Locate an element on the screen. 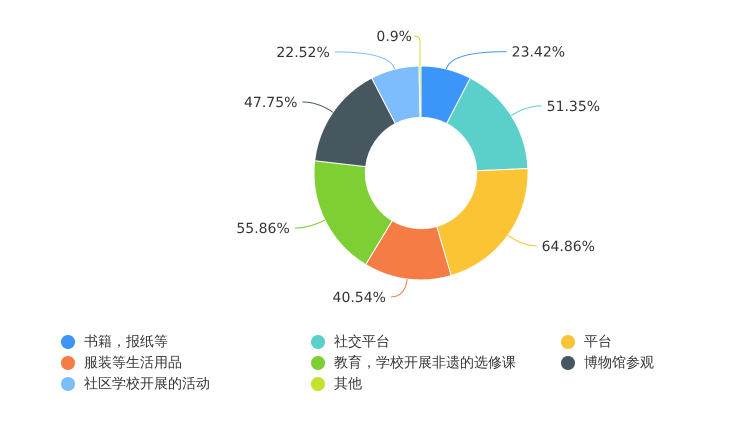  legend-label: 书籍，报纸等 is located at coordinates (126, 341).